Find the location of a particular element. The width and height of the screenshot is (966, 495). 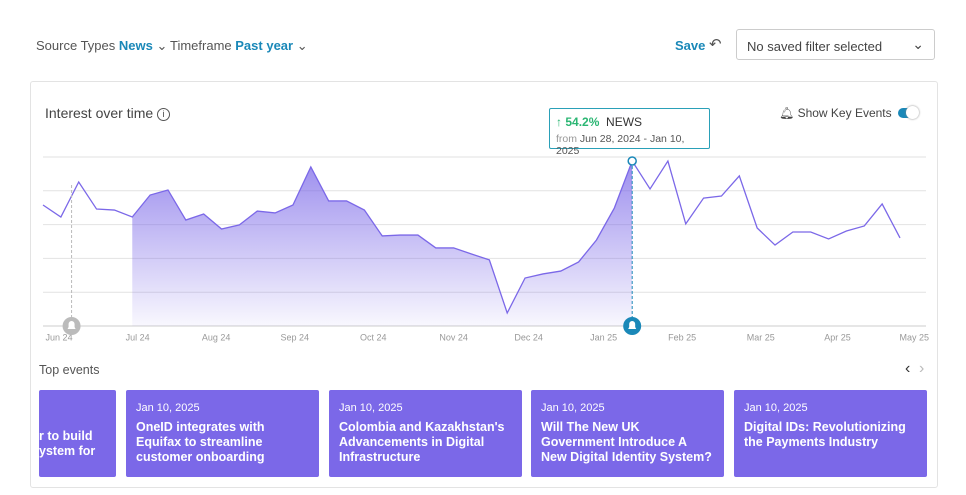

change: ↑ 54.2% is located at coordinates (578, 122).